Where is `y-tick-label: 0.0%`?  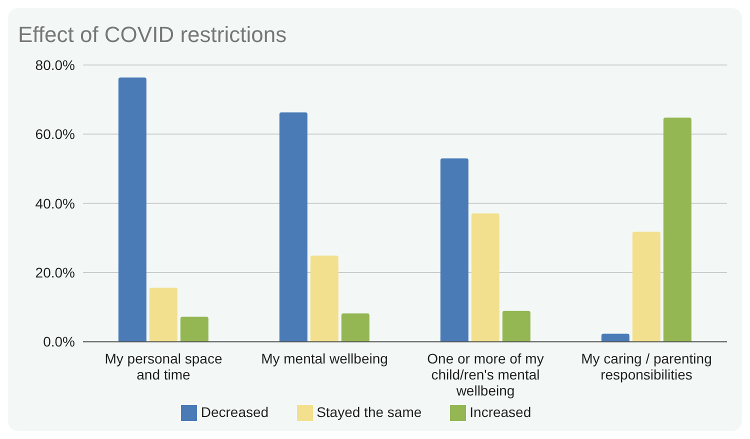 y-tick-label: 0.0% is located at coordinates (59, 342).